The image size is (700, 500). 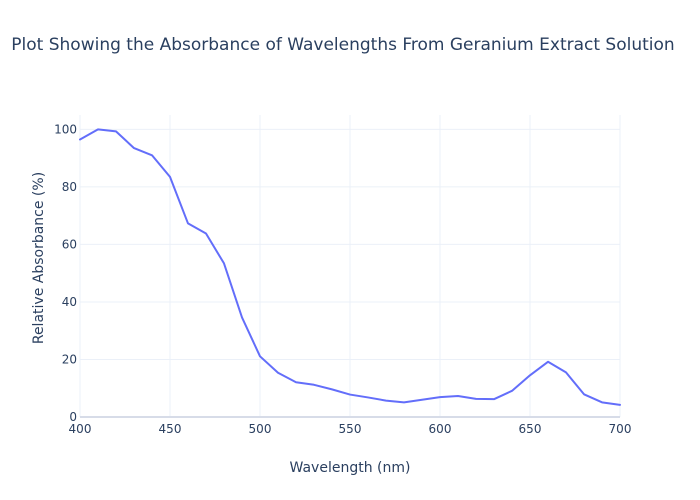 What do you see at coordinates (69, 187) in the screenshot?
I see `y-tick-label: 80` at bounding box center [69, 187].